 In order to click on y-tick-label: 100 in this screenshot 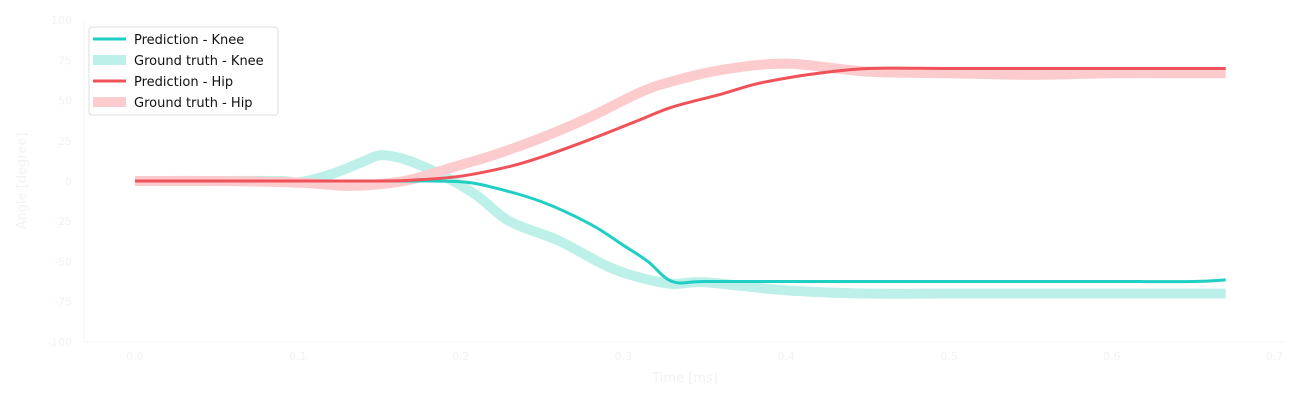, I will do `click(61, 20)`.